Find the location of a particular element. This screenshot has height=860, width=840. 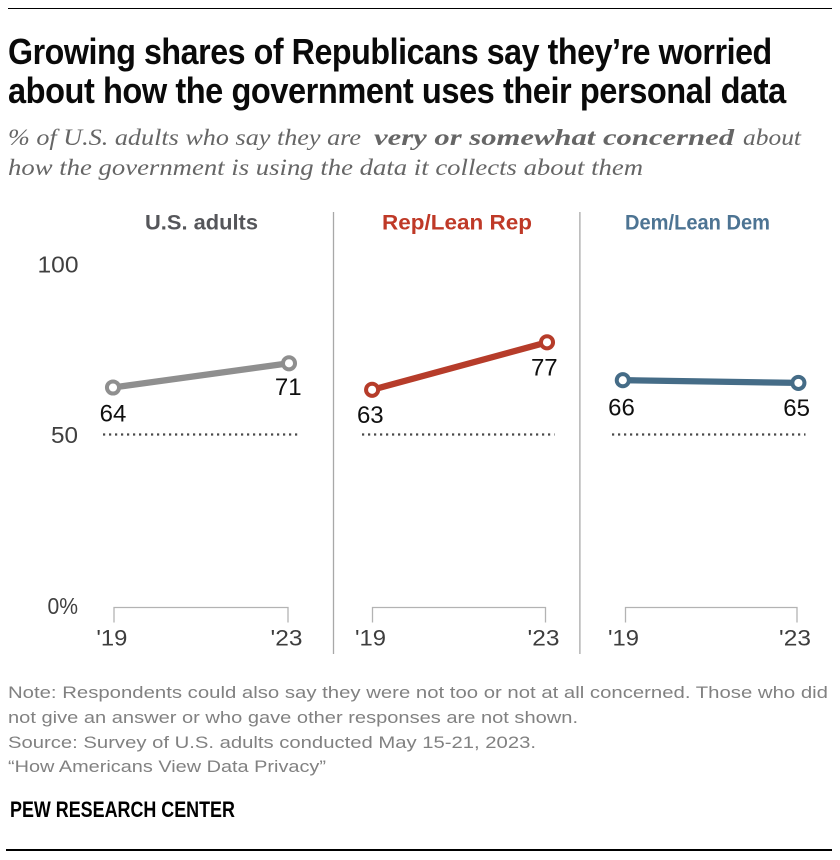

svg-text: 100 is located at coordinates (58, 265).